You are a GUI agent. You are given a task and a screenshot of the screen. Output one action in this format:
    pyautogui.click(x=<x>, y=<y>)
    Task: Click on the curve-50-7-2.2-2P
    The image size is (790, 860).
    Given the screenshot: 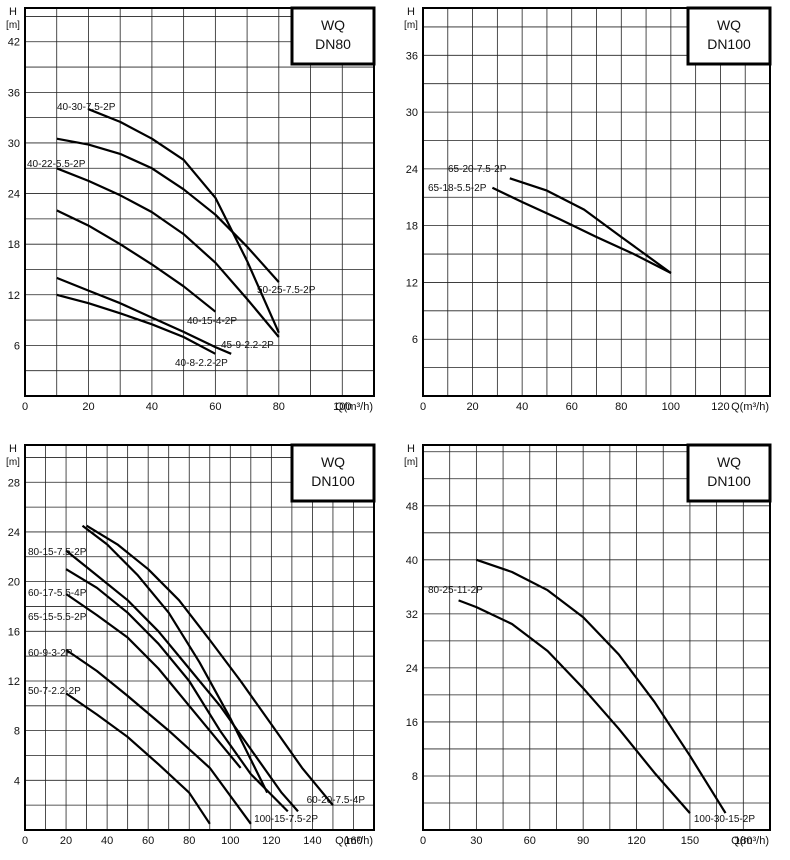 What is the action you would take?
    pyautogui.click(x=138, y=758)
    